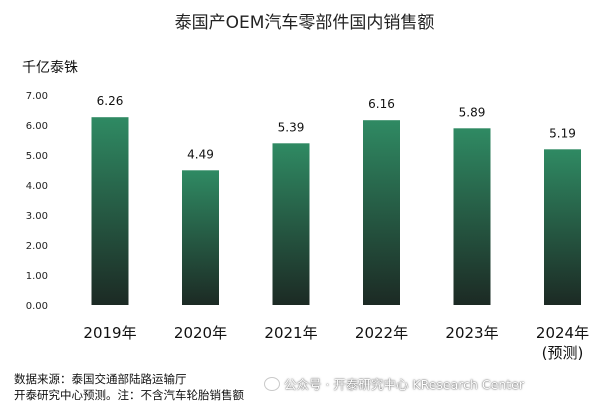 Image resolution: width=609 pixels, height=410 pixels. I want to click on x-tick-label: 2023年, so click(471, 333).